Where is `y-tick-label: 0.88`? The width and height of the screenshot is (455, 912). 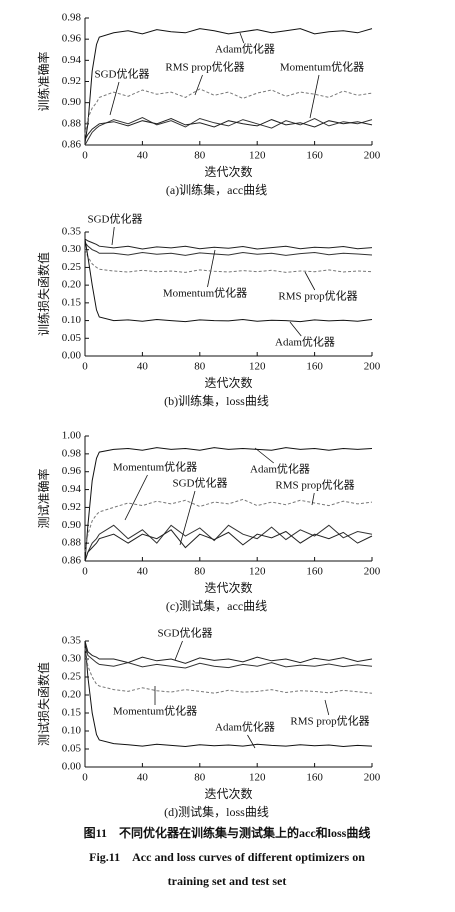 y-tick-label: 0.88 is located at coordinates (72, 123).